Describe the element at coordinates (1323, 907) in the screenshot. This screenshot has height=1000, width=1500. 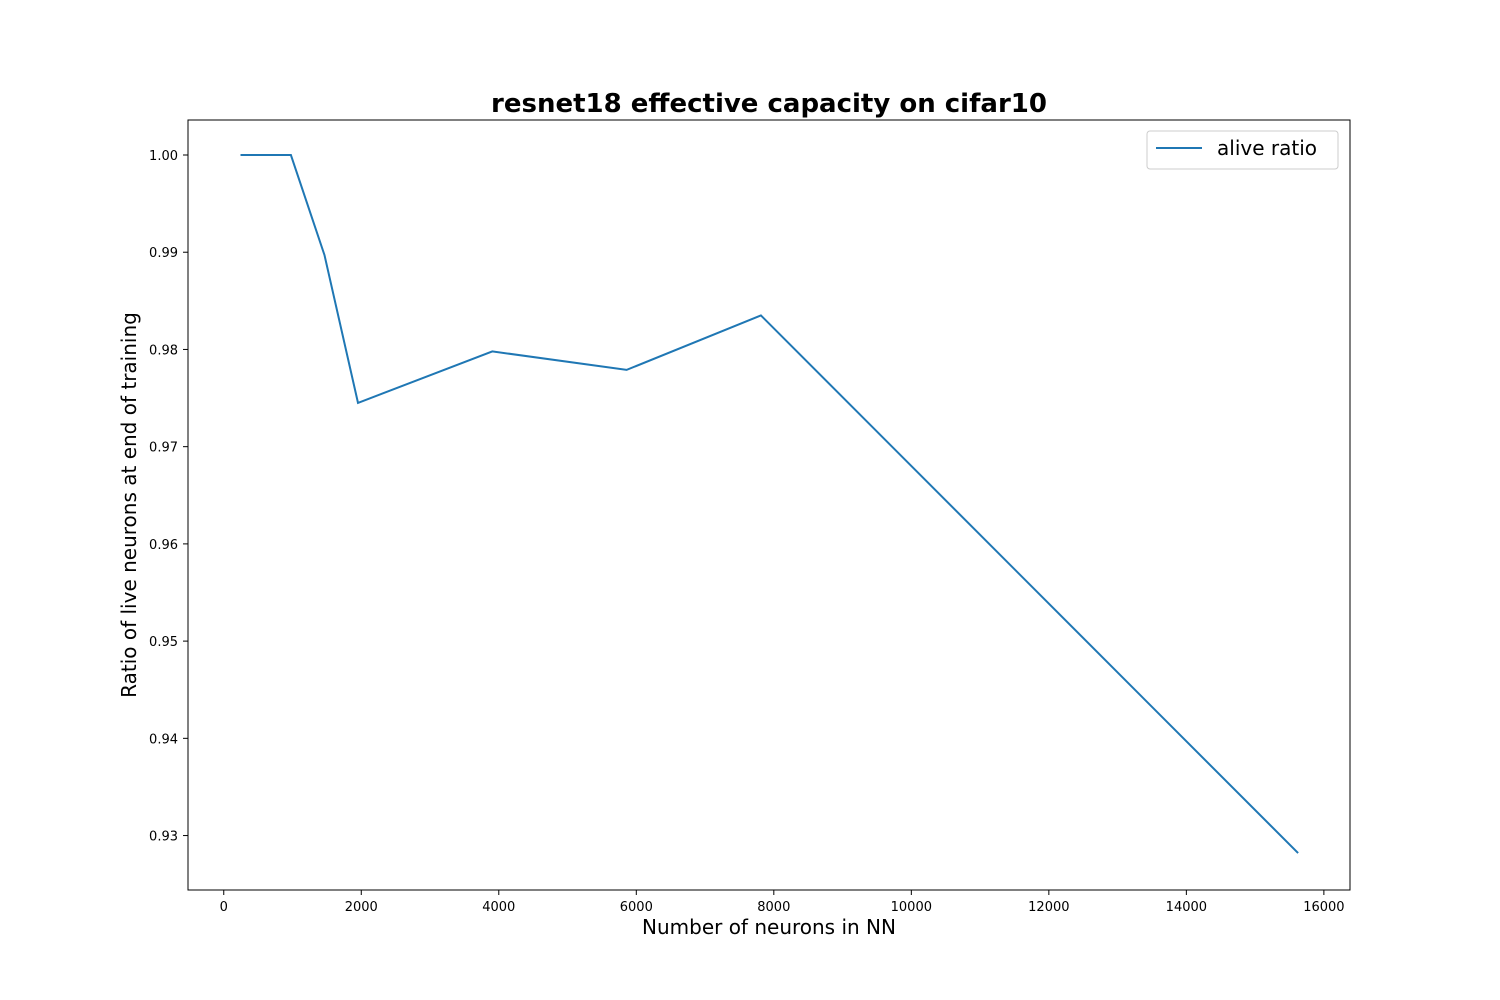
I see `x-tick-label: 16000` at that location.